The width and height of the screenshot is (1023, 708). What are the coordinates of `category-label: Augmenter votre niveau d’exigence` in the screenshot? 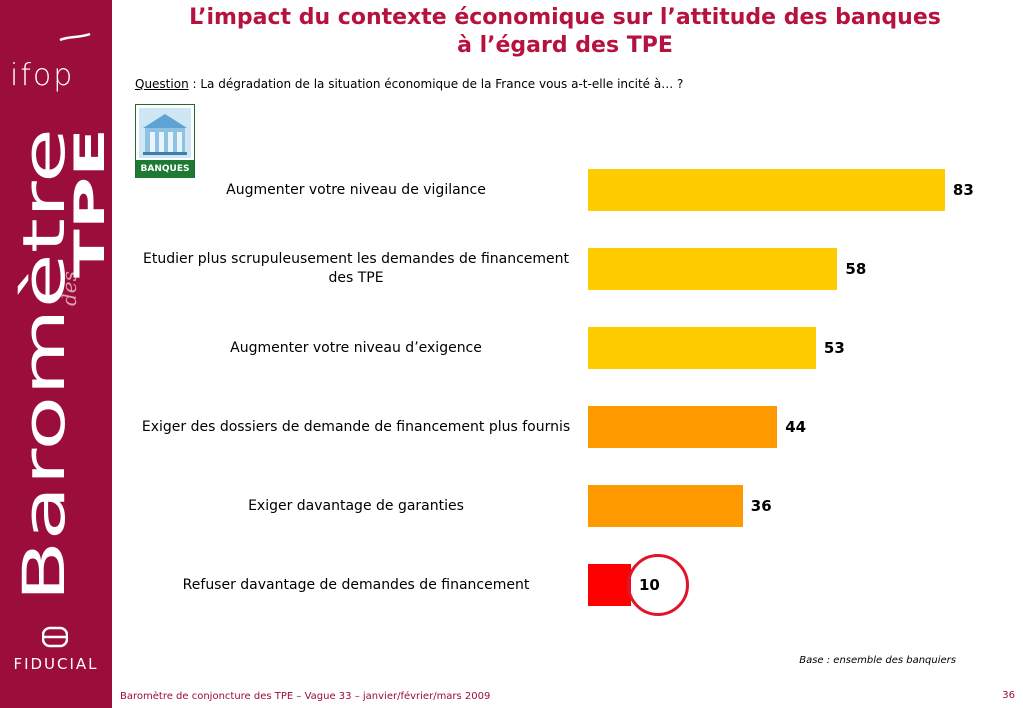 It's located at (356, 347).